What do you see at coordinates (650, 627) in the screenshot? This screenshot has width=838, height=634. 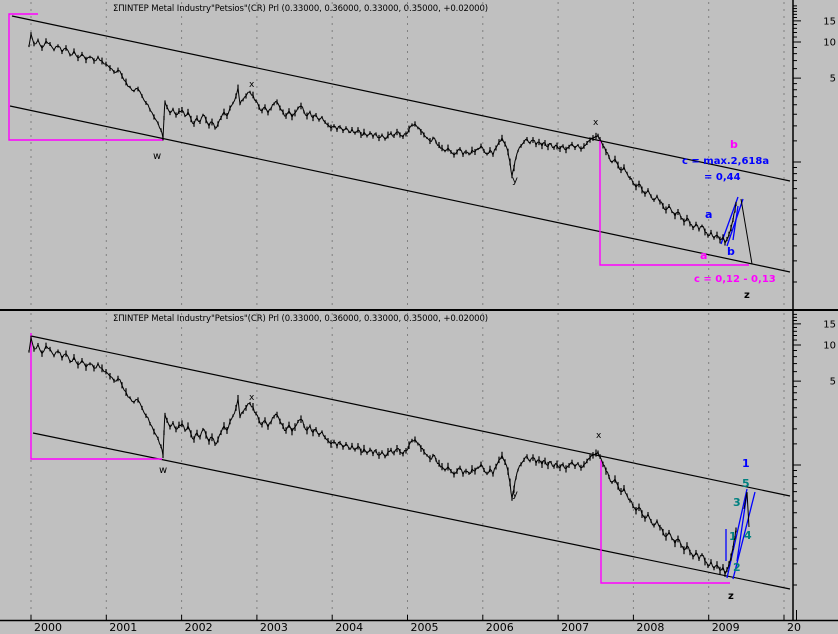 I see `x-axis-label: 2008` at bounding box center [650, 627].